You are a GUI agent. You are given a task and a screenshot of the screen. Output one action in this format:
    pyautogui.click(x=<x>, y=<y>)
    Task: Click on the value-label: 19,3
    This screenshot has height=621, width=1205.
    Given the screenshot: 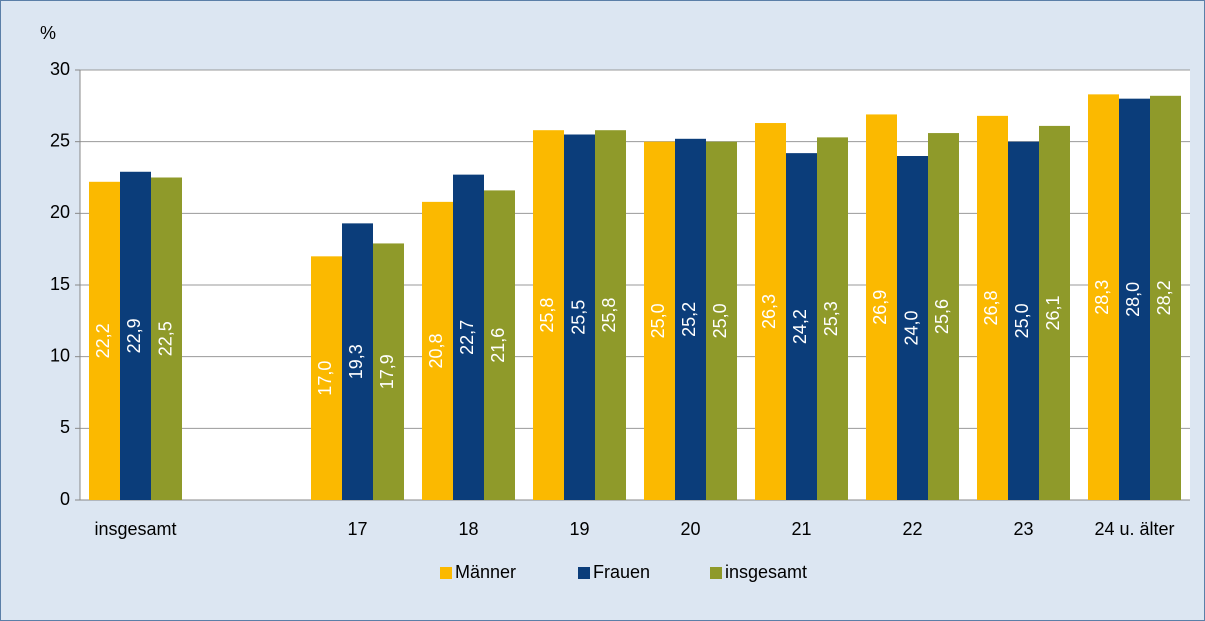 What is the action you would take?
    pyautogui.click(x=356, y=361)
    